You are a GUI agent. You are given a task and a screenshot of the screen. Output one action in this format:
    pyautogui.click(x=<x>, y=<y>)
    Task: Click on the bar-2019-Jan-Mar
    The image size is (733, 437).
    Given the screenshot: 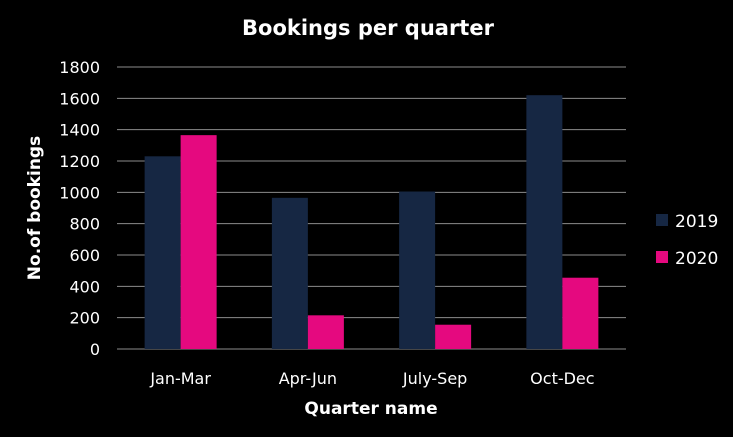 What is the action you would take?
    pyautogui.click(x=162, y=252)
    